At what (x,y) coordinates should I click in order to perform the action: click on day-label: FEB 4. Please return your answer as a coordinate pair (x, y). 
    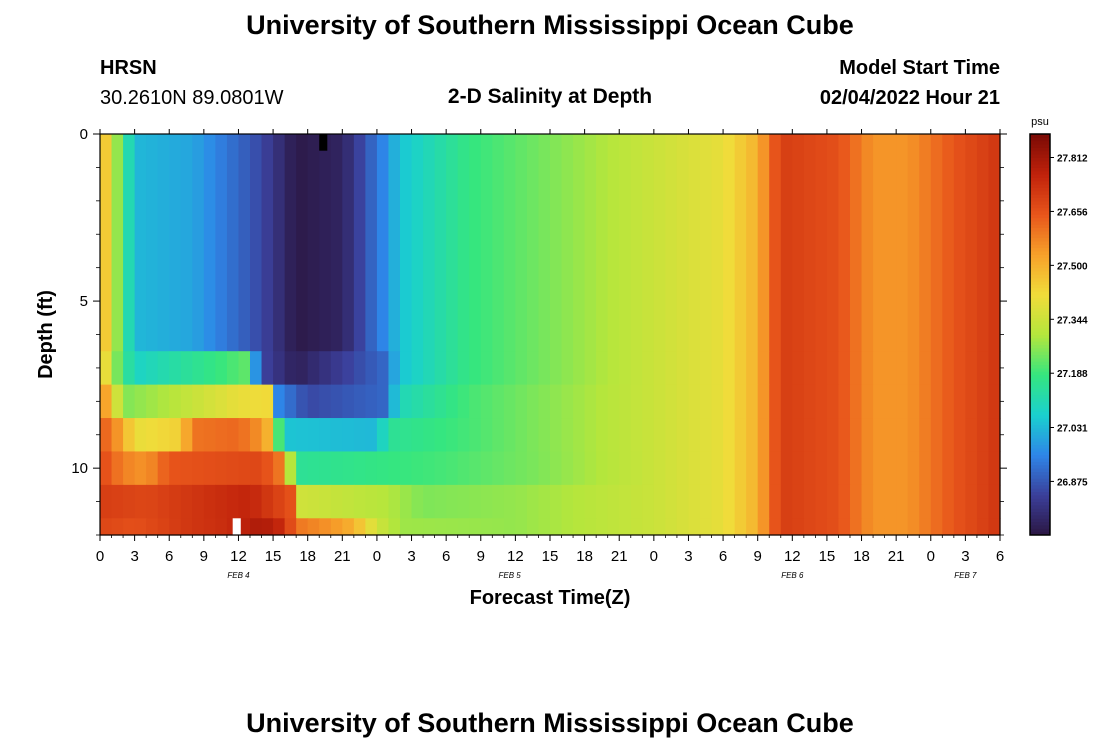
    Looking at the image, I should click on (238, 575).